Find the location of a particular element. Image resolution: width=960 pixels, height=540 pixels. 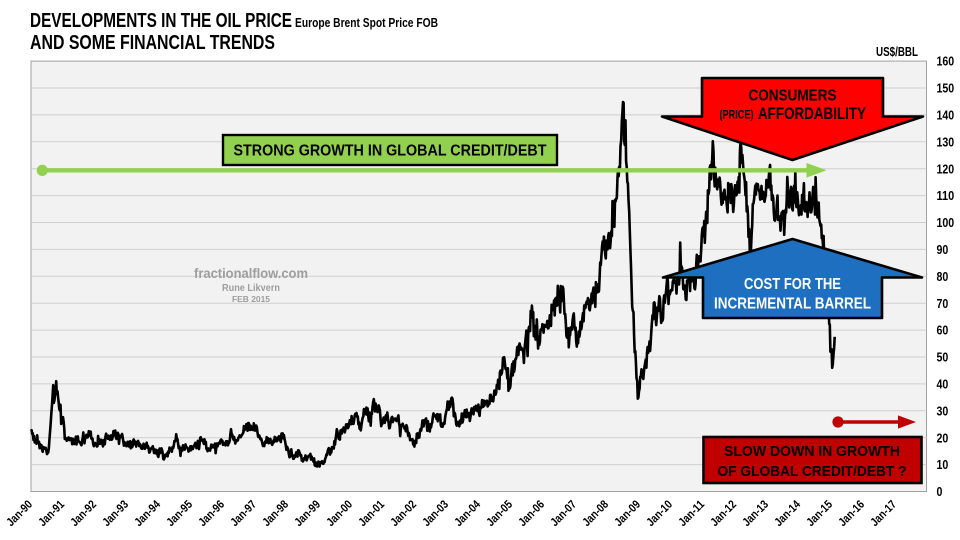

svg-text: OF GLOBAL CREDIT/DEBT ? is located at coordinates (812, 471).